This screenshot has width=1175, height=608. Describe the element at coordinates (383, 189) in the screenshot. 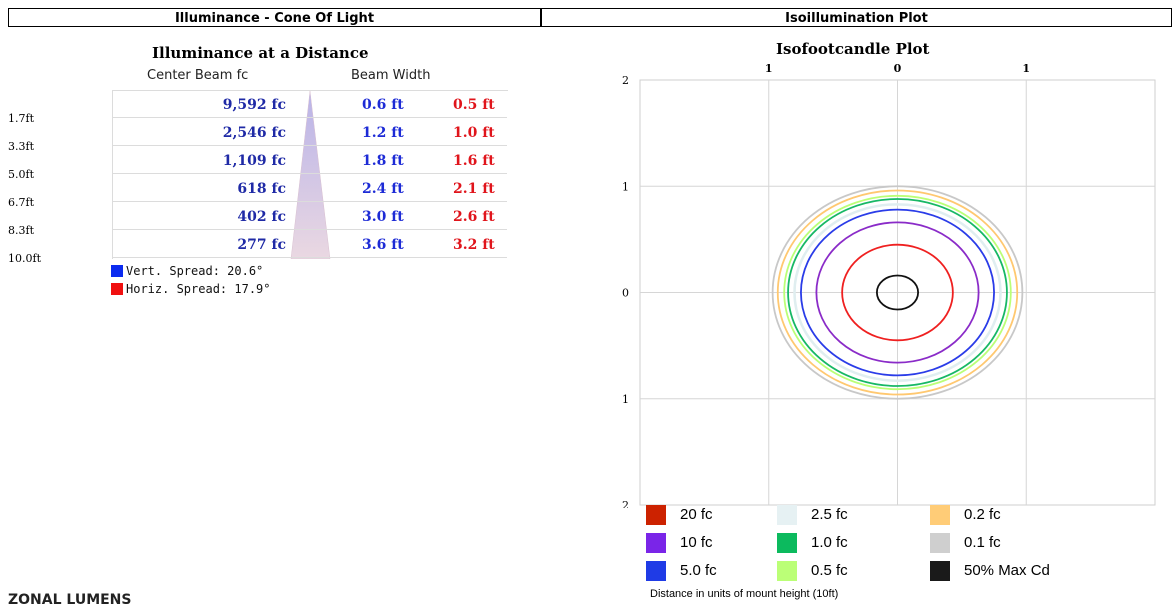

I see `vert-width-value: 2.4 ft` at that location.